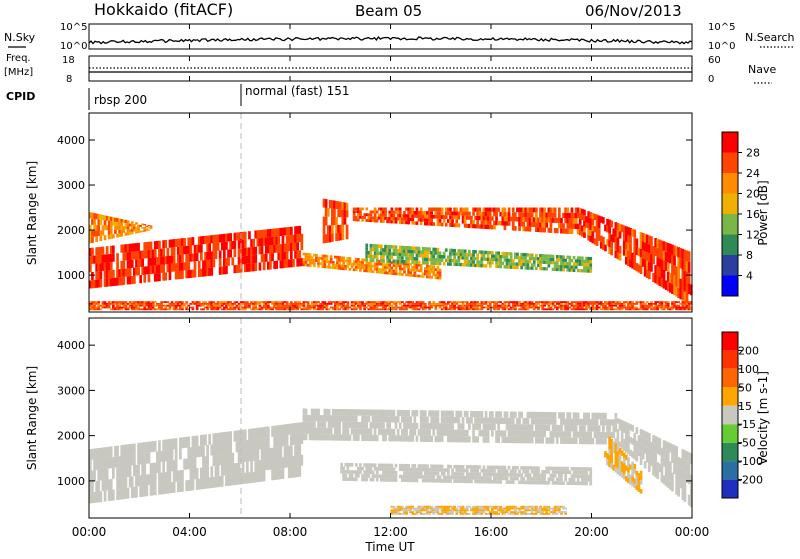 The height and width of the screenshot is (559, 800). I want to click on station-title: Hokkaido (fitACF), so click(163, 9).